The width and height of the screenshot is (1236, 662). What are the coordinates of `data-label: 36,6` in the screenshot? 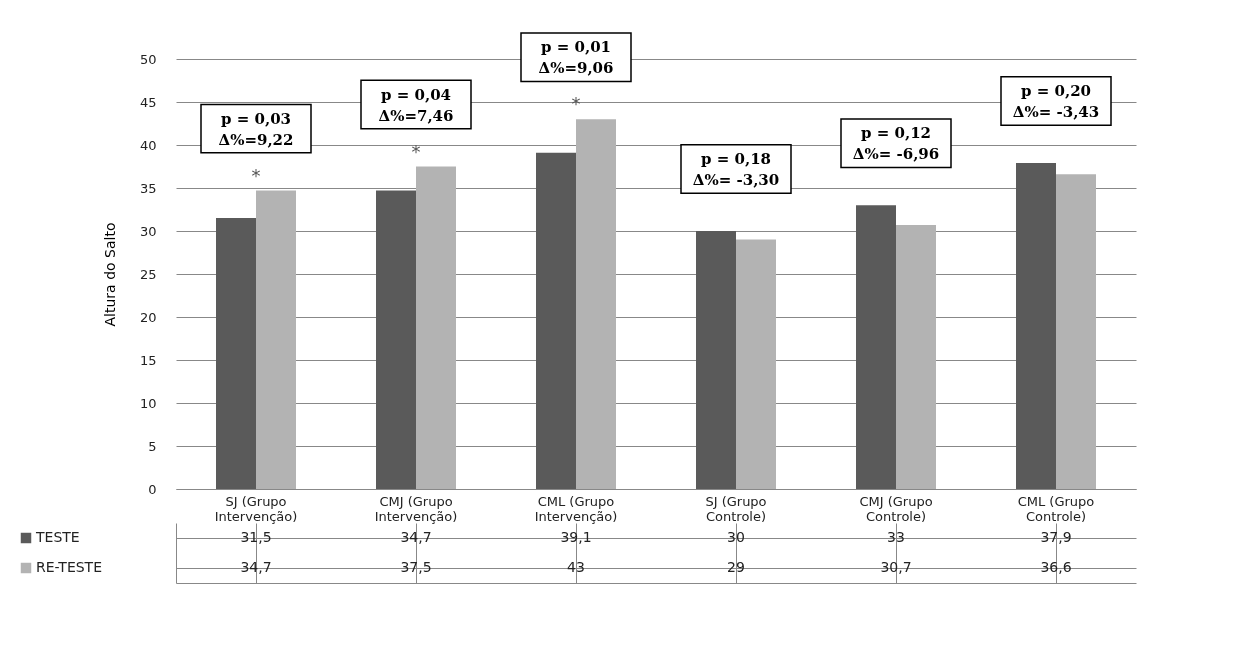 It's located at (1056, 567).